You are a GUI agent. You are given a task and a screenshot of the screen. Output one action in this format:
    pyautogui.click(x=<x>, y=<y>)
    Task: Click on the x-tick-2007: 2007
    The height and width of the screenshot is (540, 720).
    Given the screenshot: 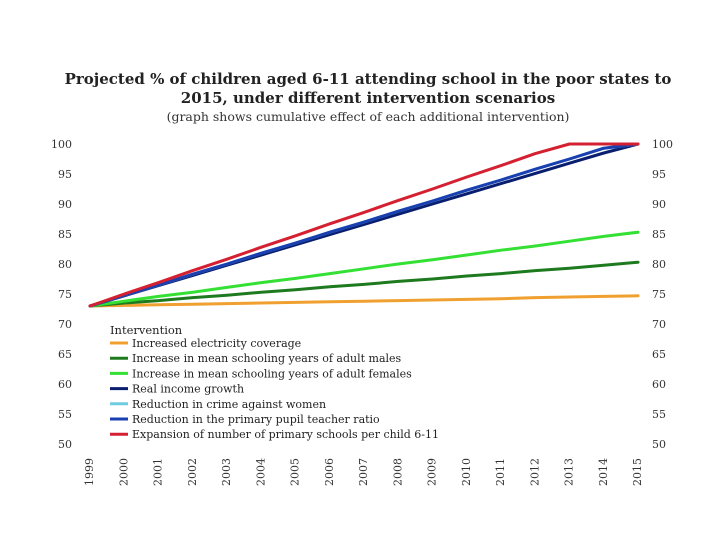 What is the action you would take?
    pyautogui.click(x=363, y=472)
    